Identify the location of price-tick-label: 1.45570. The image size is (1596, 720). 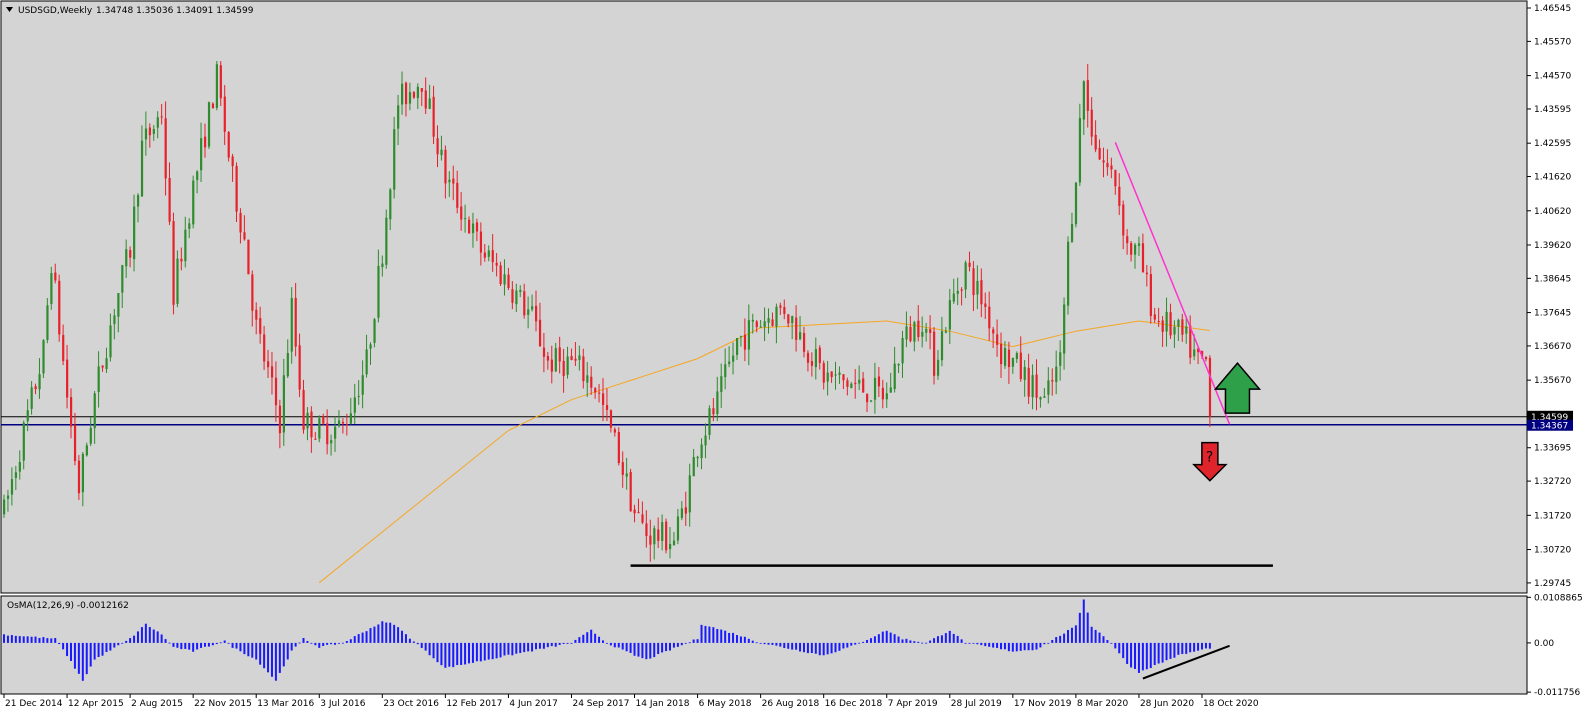
(1552, 42).